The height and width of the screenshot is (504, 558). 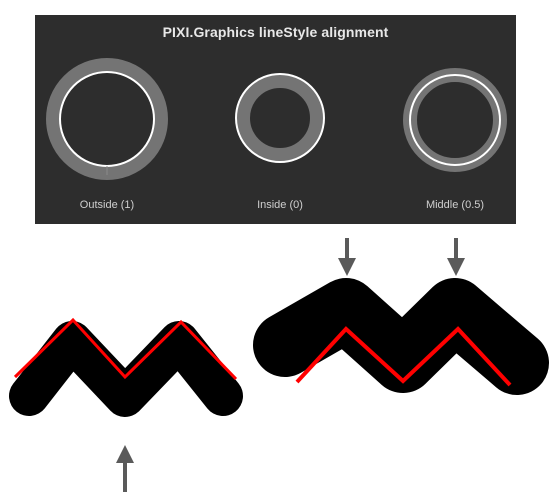 I want to click on ring-middle, so click(x=455, y=120).